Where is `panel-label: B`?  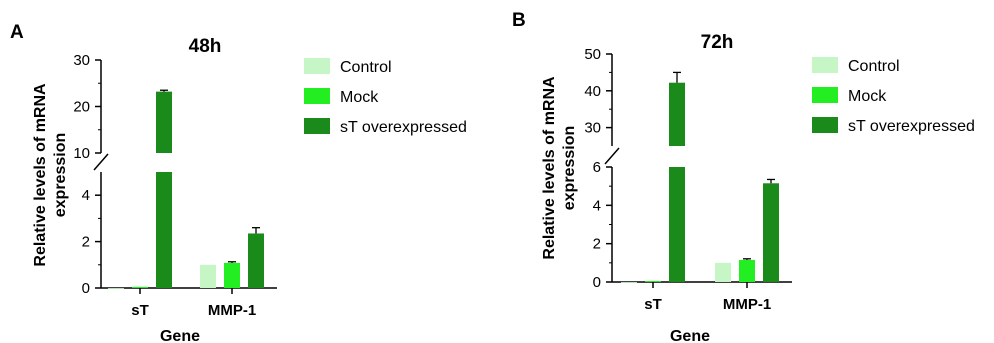 panel-label: B is located at coordinates (519, 20).